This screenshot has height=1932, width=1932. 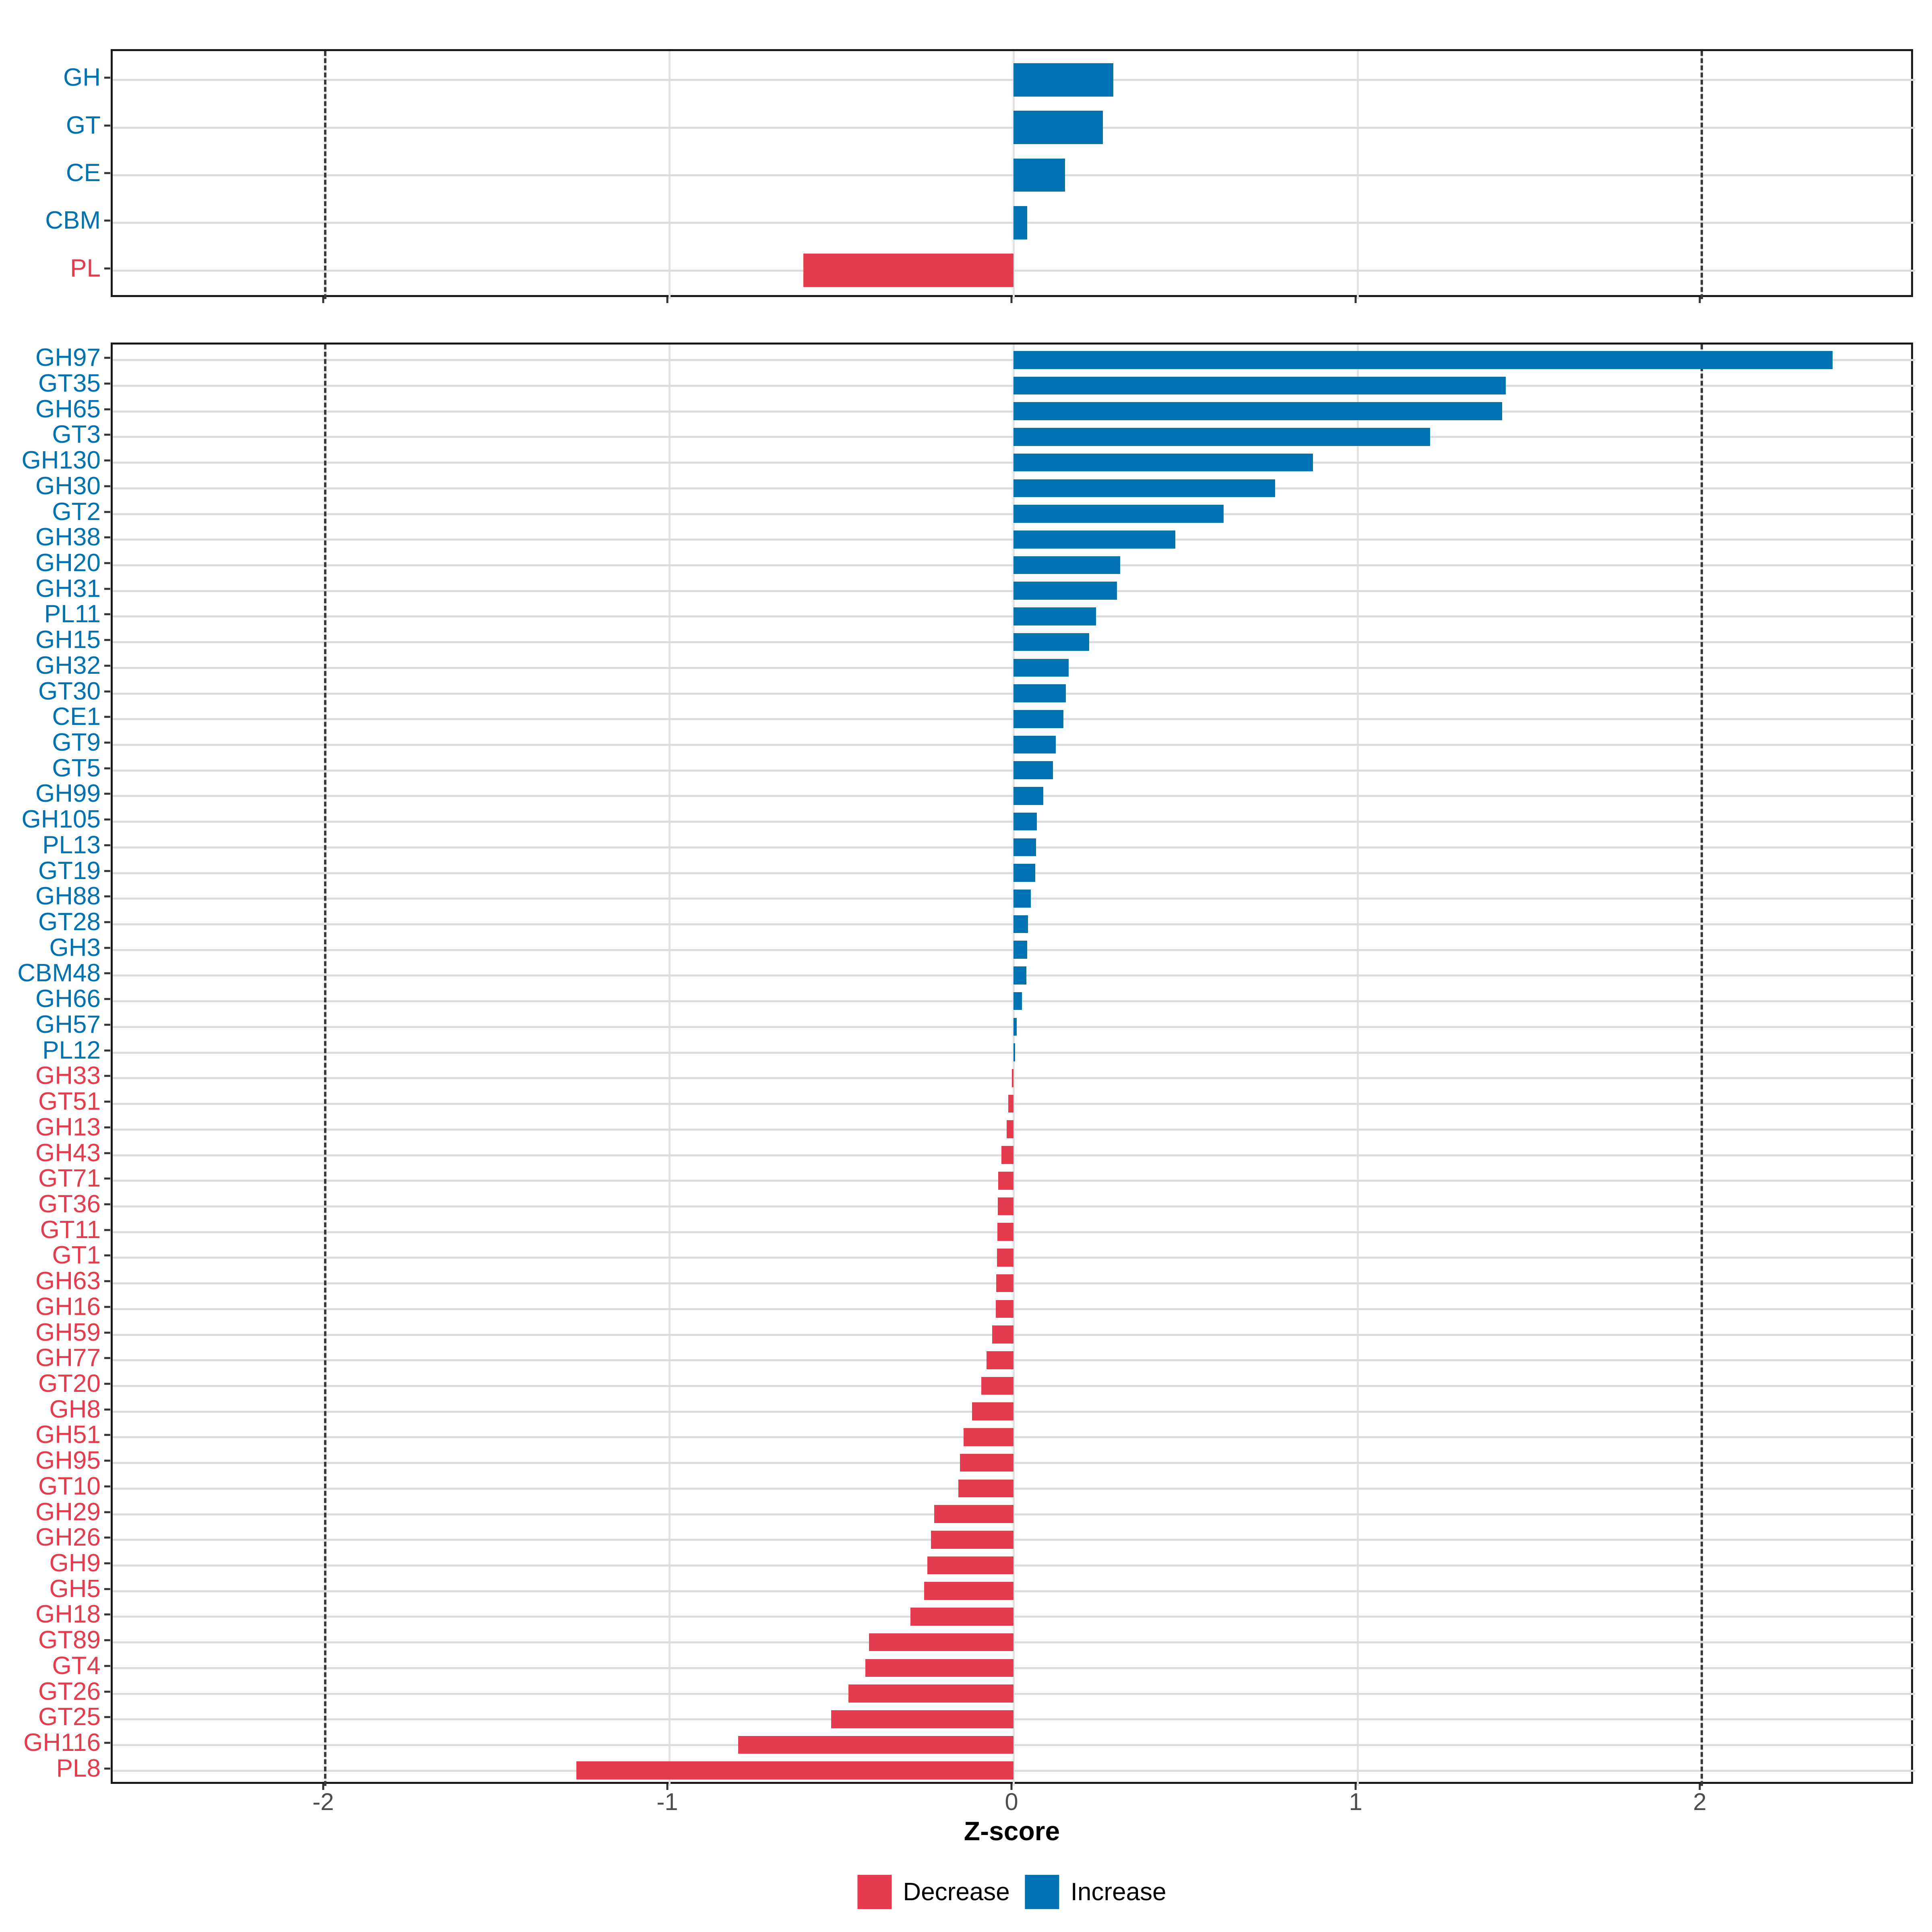 I want to click on bar-gt, so click(x=1058, y=127).